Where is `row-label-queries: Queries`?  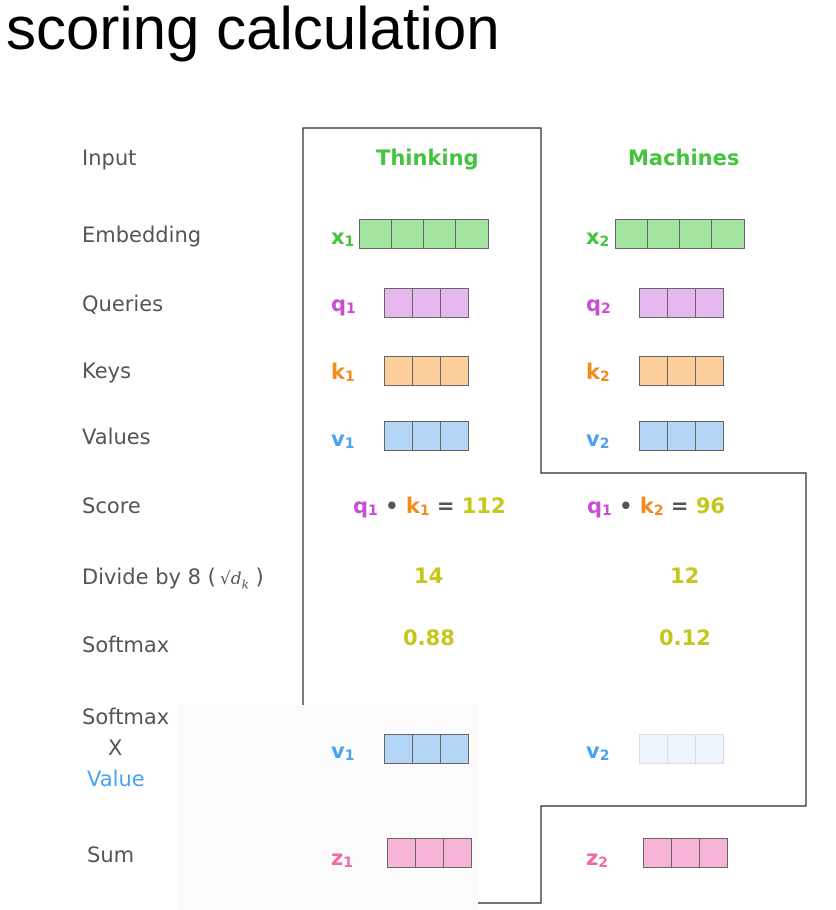 row-label-queries: Queries is located at coordinates (123, 304).